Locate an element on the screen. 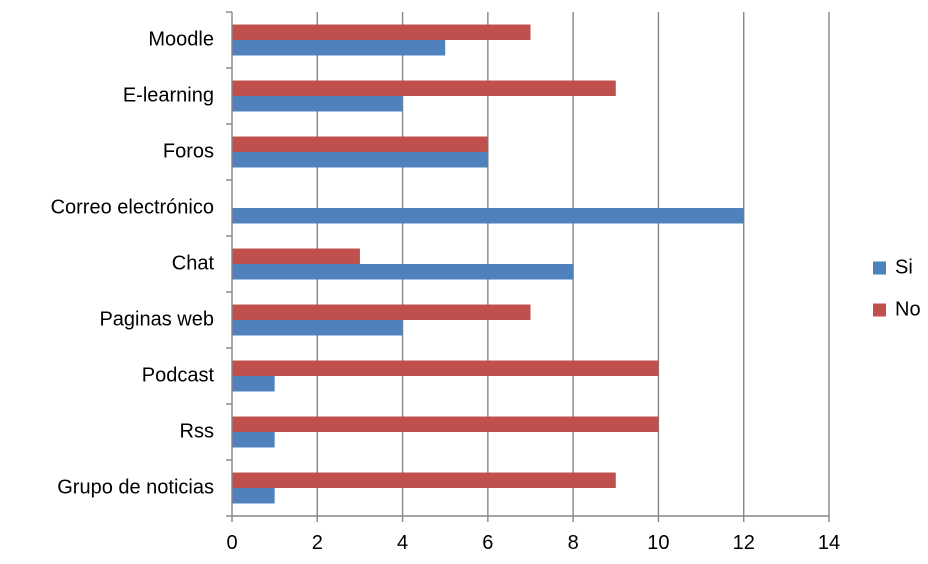  x-tick-label: 14 is located at coordinates (829, 543).